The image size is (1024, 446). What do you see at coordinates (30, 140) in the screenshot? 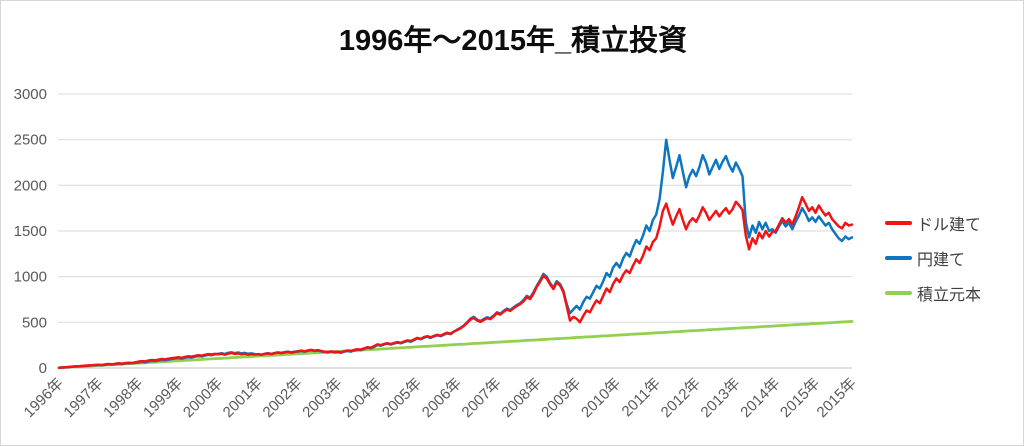
I see `y-axis-tick-label: 2500` at bounding box center [30, 140].